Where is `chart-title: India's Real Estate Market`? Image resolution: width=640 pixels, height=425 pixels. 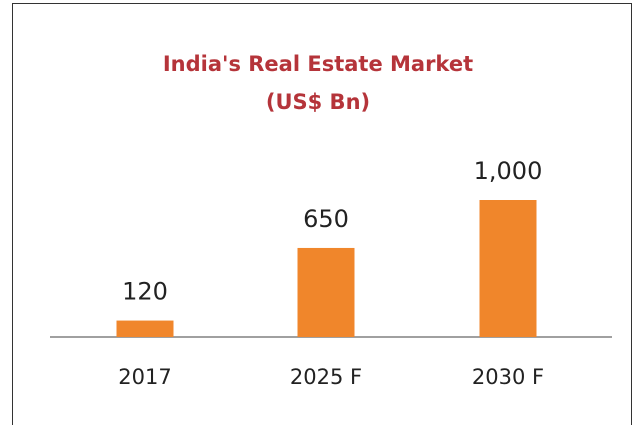 chart-title: India's Real Estate Market is located at coordinates (318, 64).